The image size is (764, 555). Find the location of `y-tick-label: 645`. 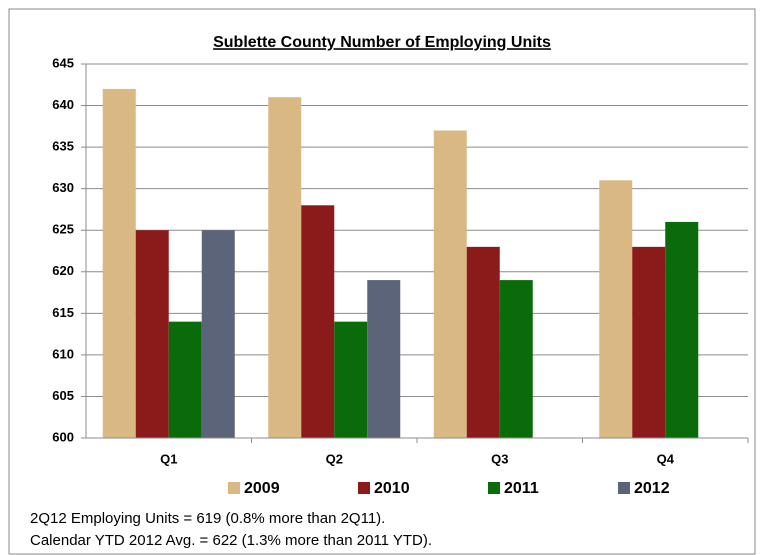

y-tick-label: 645 is located at coordinates (63, 62).